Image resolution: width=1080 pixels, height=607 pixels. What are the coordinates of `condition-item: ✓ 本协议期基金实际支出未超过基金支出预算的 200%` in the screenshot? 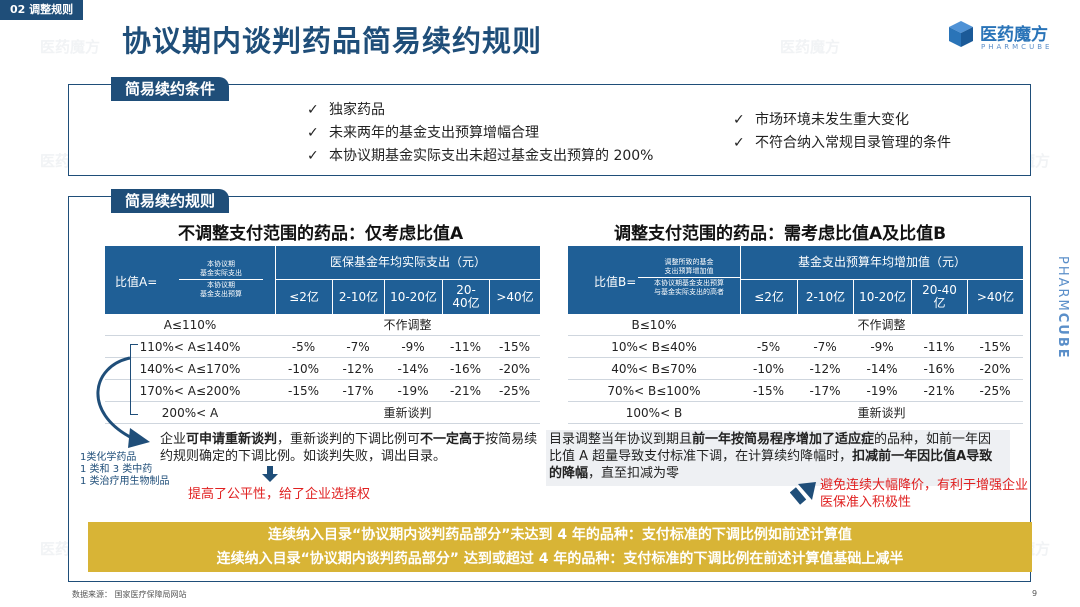 It's located at (480, 156).